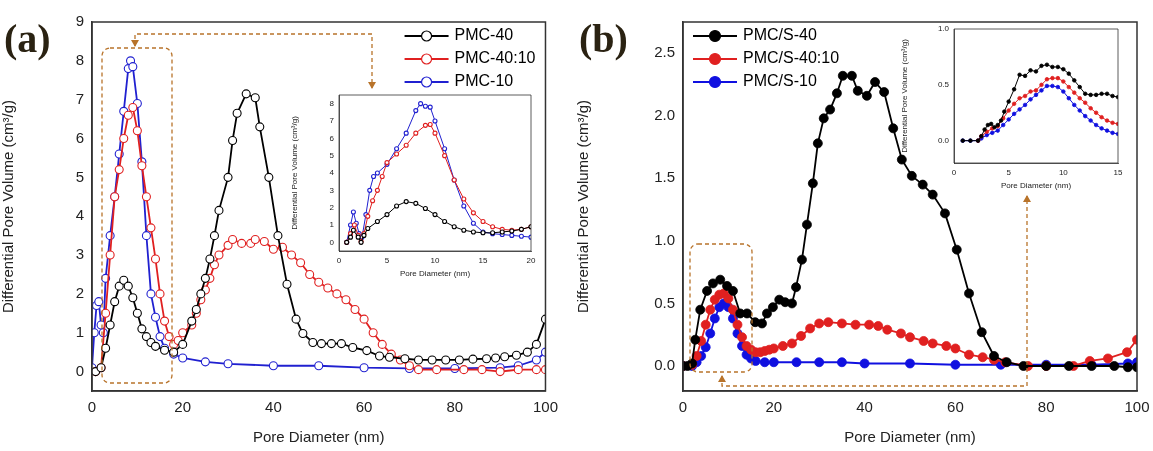 This screenshot has width=1153, height=451. Describe the element at coordinates (332, 155) in the screenshot. I see `y-tick-label: 5` at that location.